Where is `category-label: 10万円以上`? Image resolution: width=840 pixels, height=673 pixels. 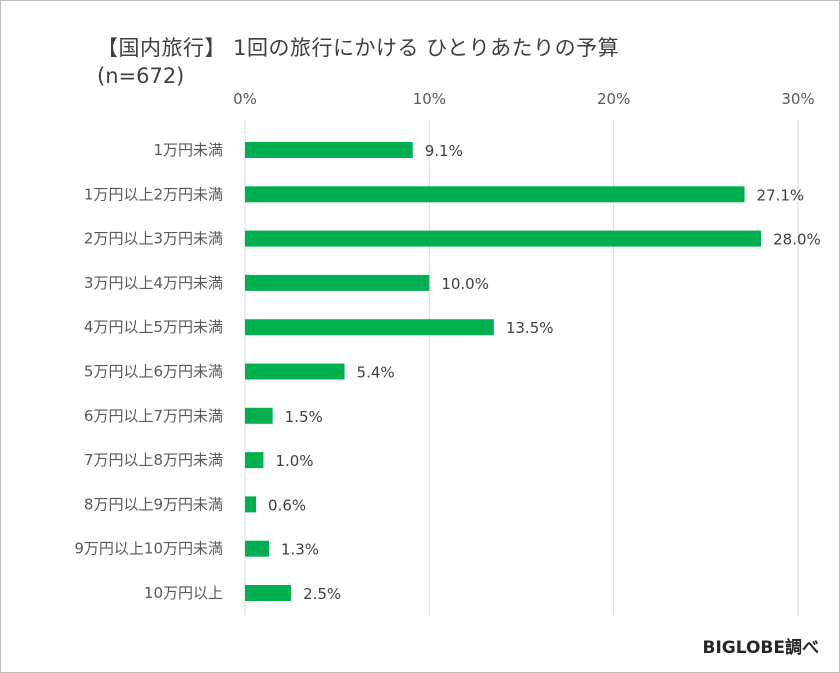 category-label: 10万円以上 is located at coordinates (183, 593).